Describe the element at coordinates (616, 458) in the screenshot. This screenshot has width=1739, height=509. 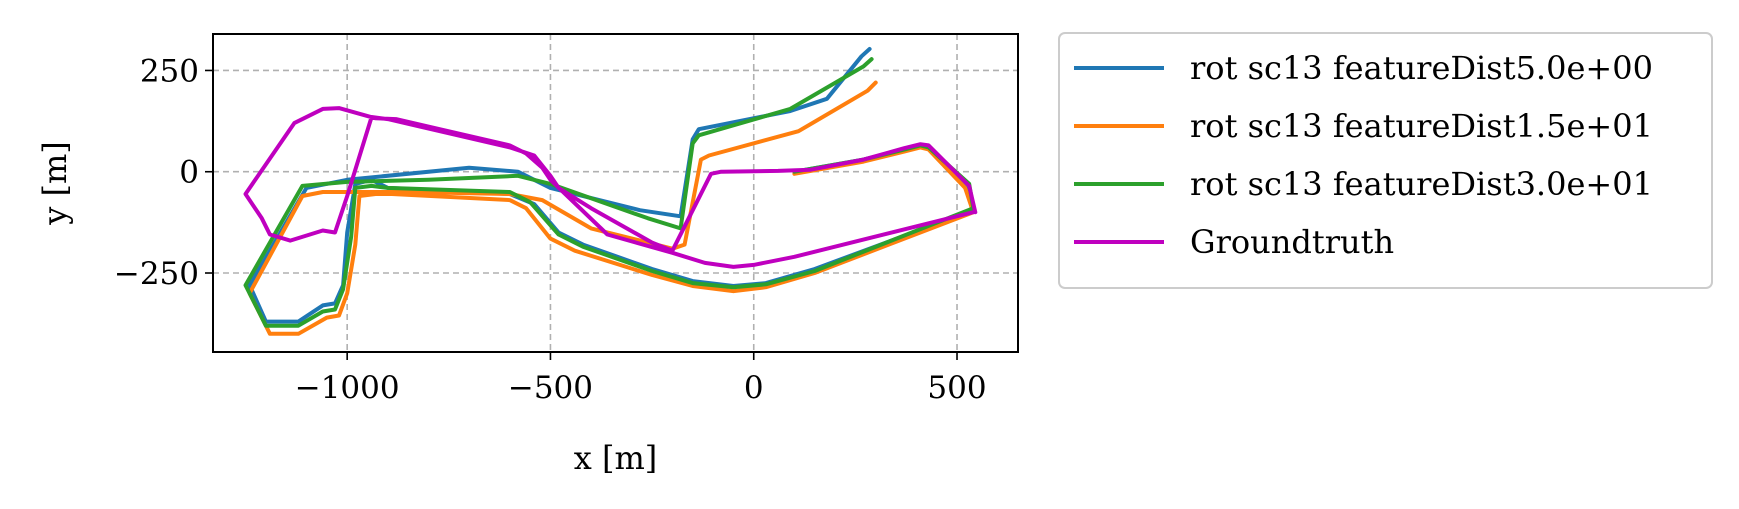
I see `x-axis-label: x [m]` at that location.